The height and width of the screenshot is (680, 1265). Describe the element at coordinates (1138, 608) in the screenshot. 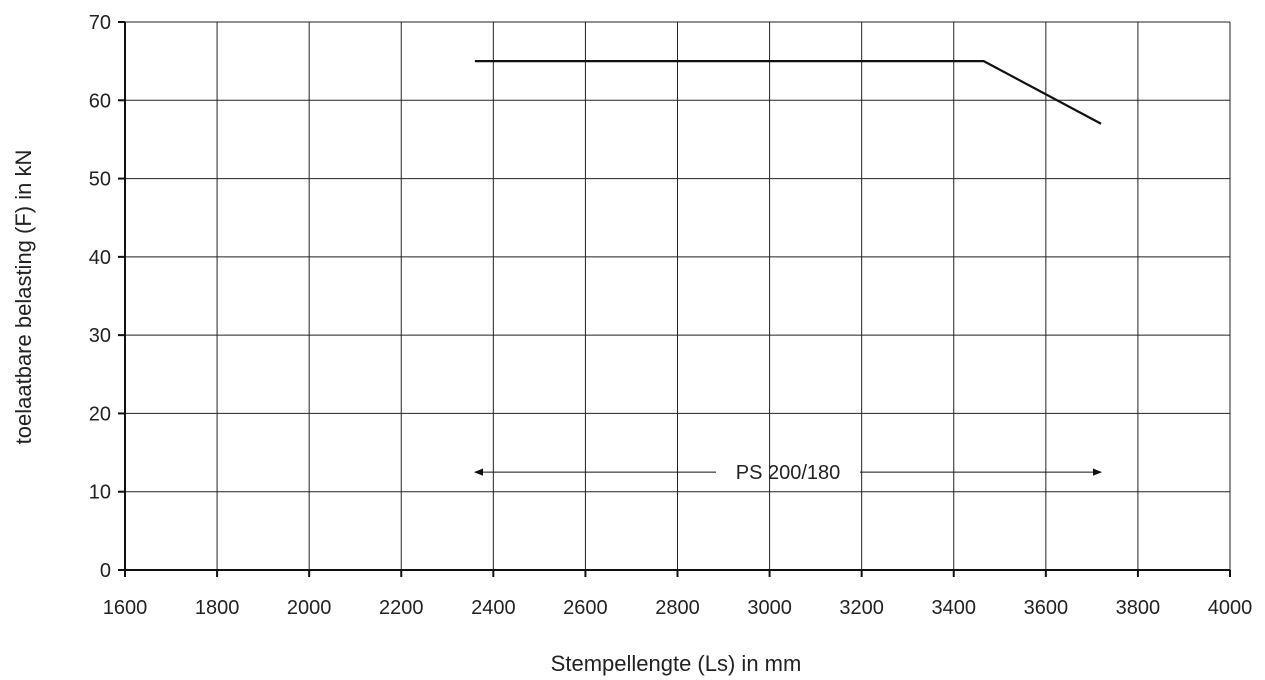

I see `x-tick-label: 3800` at that location.